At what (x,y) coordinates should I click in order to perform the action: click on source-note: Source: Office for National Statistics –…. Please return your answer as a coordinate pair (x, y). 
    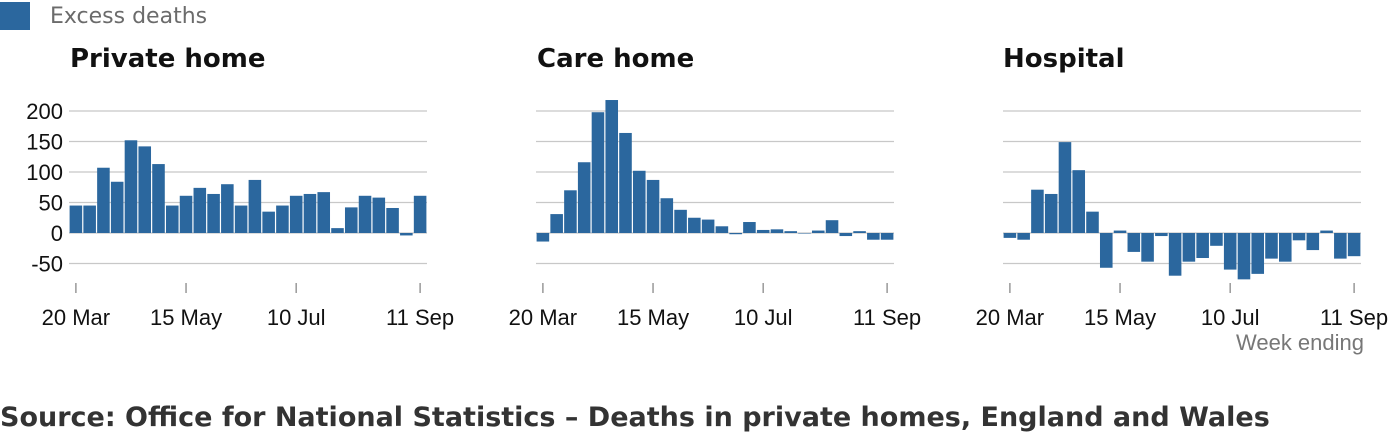
    Looking at the image, I should click on (635, 417).